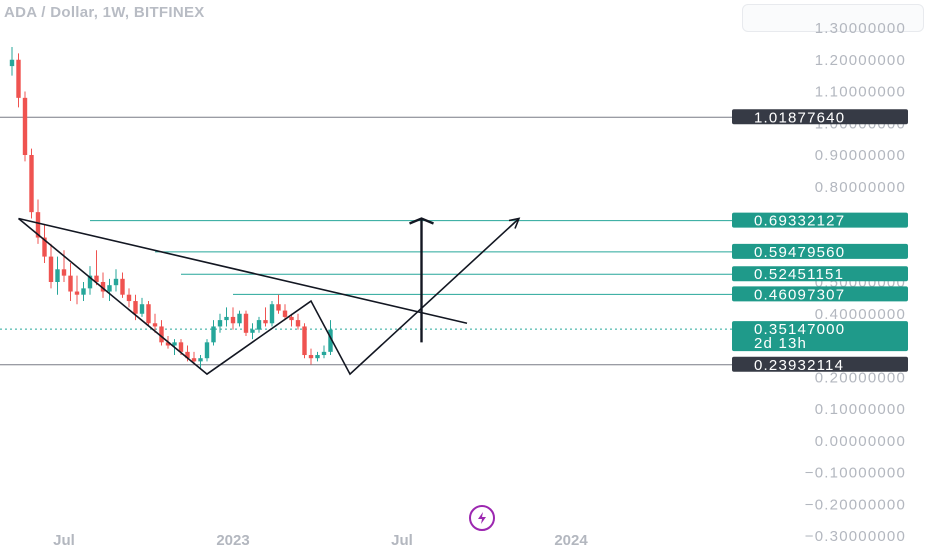 This screenshot has width=932, height=550. I want to click on lightning-icon, so click(482, 518).